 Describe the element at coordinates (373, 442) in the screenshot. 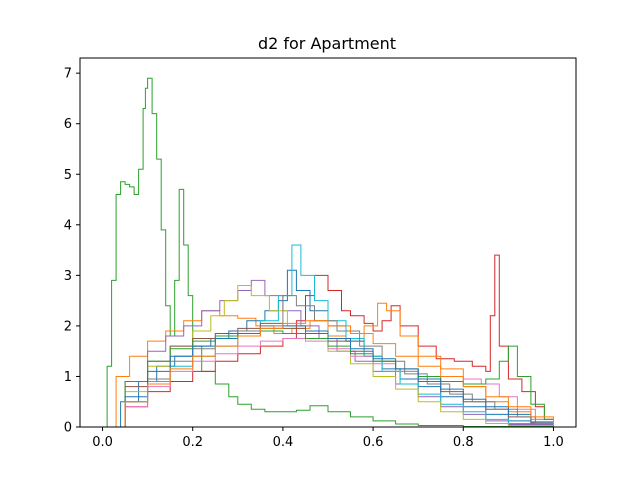

I see `x-tick-label: 0.6` at that location.